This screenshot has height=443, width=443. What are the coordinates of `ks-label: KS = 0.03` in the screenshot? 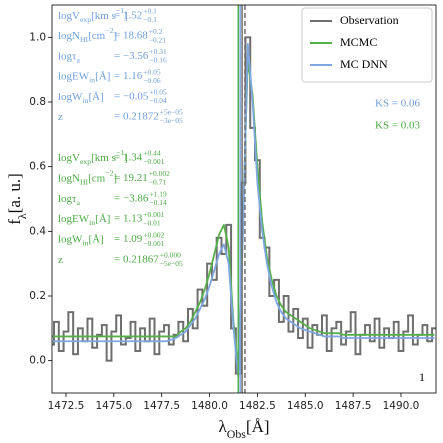 It's located at (398, 126).